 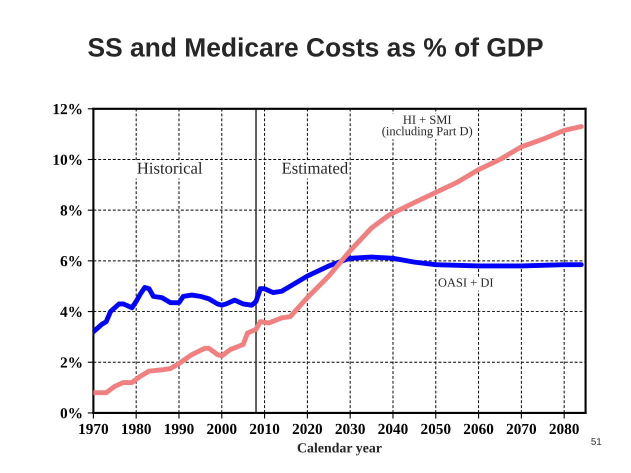 I want to click on line-series, so click(x=338, y=294).